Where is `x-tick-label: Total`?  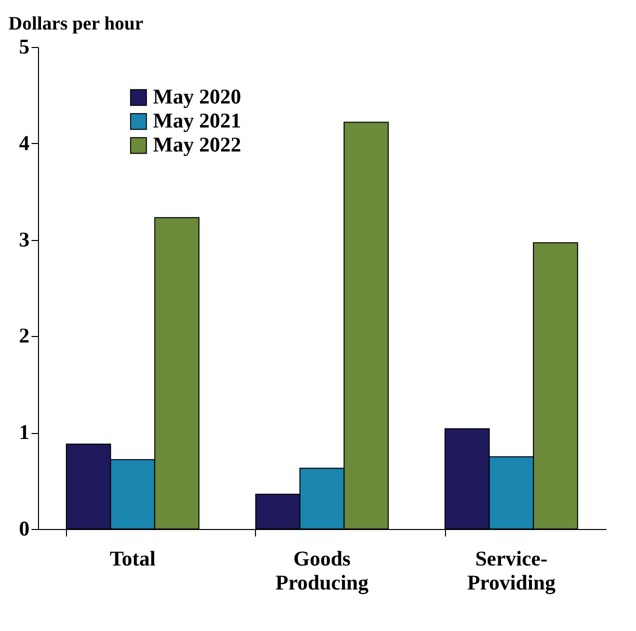
x-tick-label: Total is located at coordinates (133, 558).